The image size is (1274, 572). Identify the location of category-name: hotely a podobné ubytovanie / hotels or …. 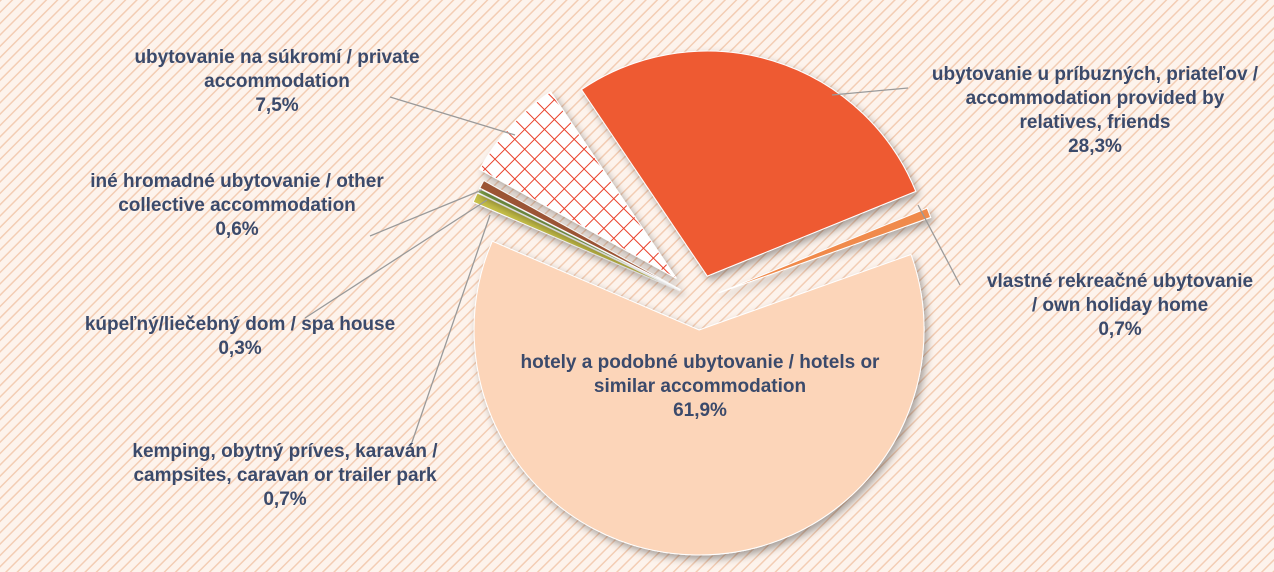
(700, 374).